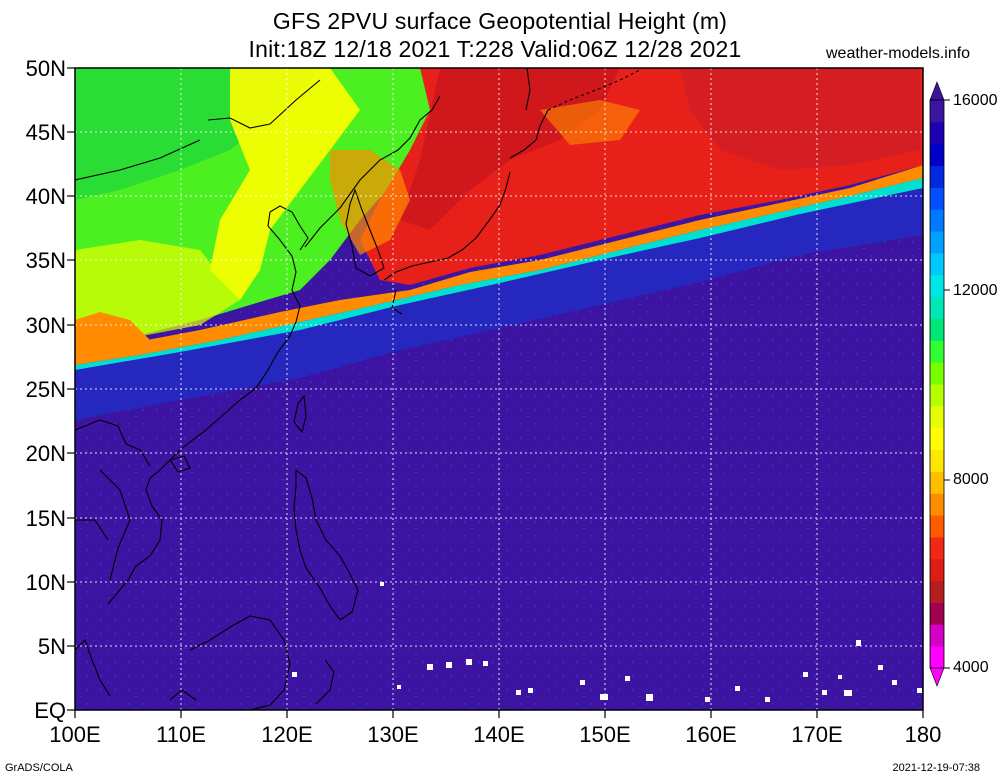  What do you see at coordinates (45, 453) in the screenshot?
I see `lat-label-20n: 20N` at bounding box center [45, 453].